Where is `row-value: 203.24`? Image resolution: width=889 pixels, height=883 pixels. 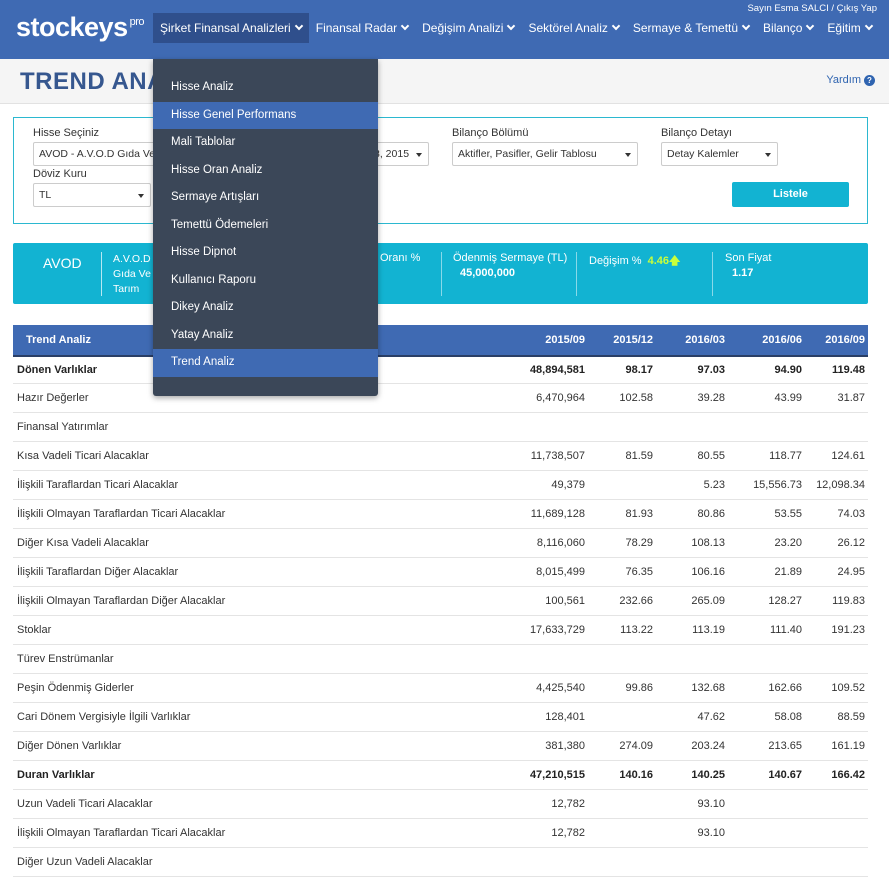 row-value: 203.24 is located at coordinates (708, 746).